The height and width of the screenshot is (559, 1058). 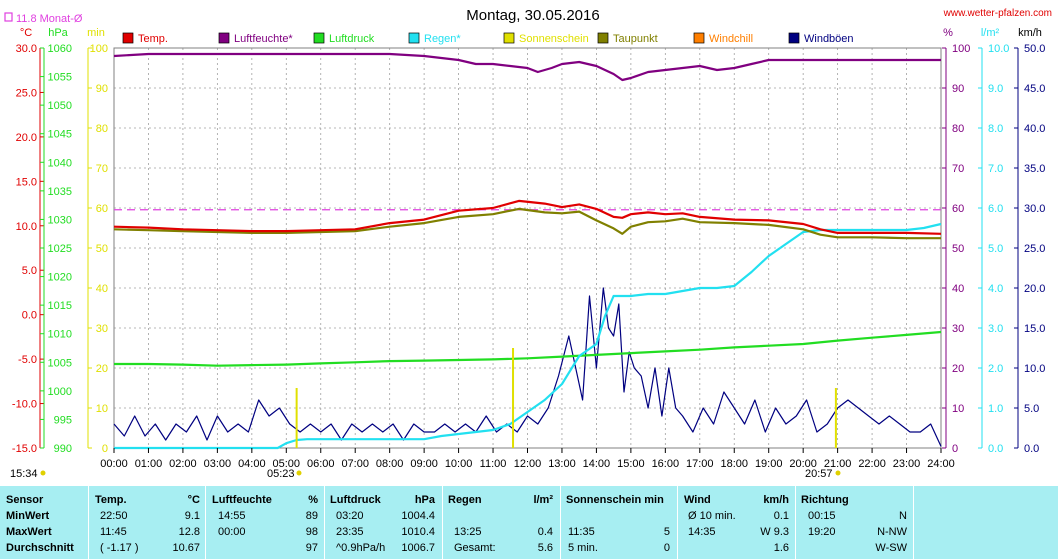 What do you see at coordinates (697, 500) in the screenshot?
I see `header-wind: Wind` at bounding box center [697, 500].